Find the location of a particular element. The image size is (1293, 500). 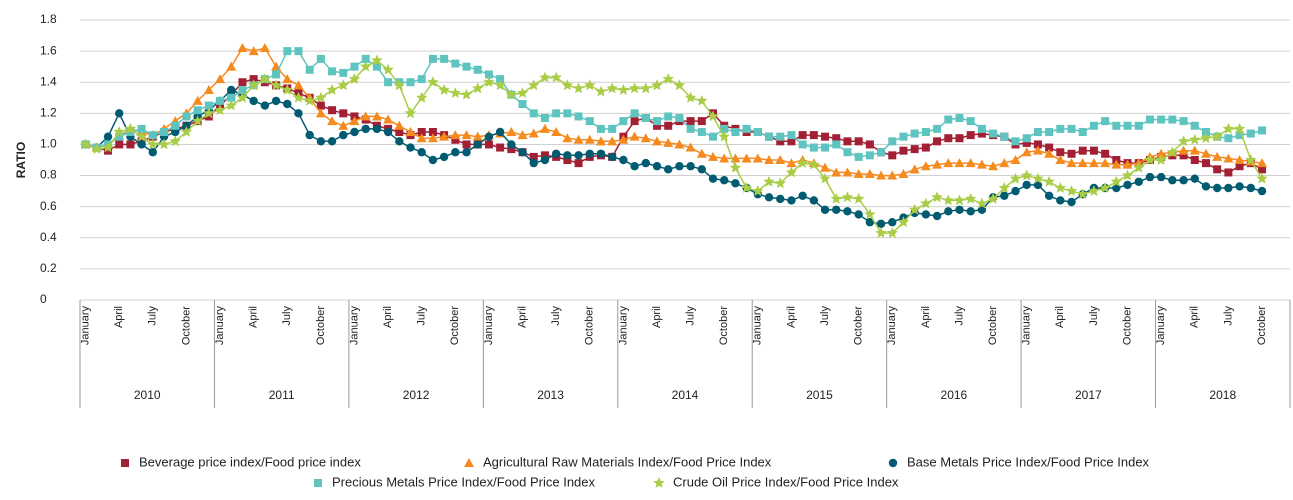

y-tick-label: 0.2 is located at coordinates (48, 268).